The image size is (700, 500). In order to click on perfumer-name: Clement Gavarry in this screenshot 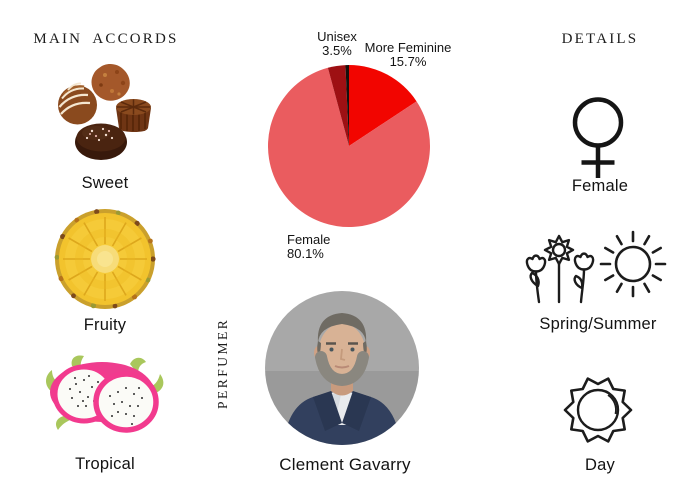, I will do `click(345, 464)`.